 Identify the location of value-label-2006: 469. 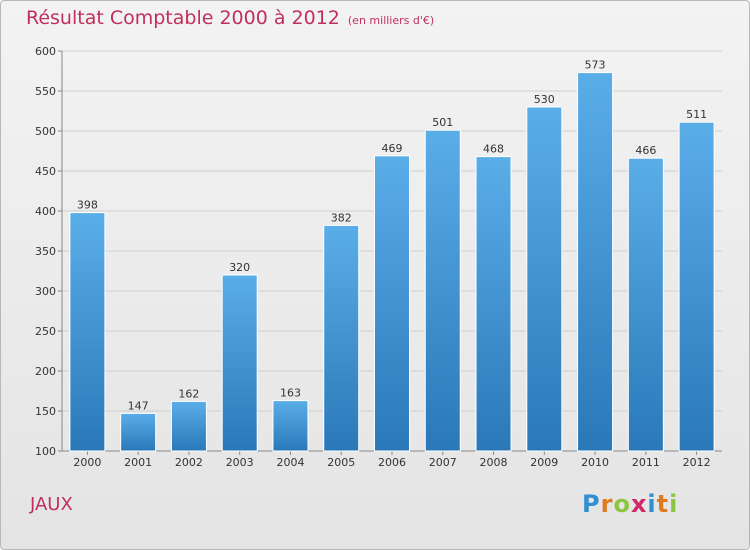
(392, 148).